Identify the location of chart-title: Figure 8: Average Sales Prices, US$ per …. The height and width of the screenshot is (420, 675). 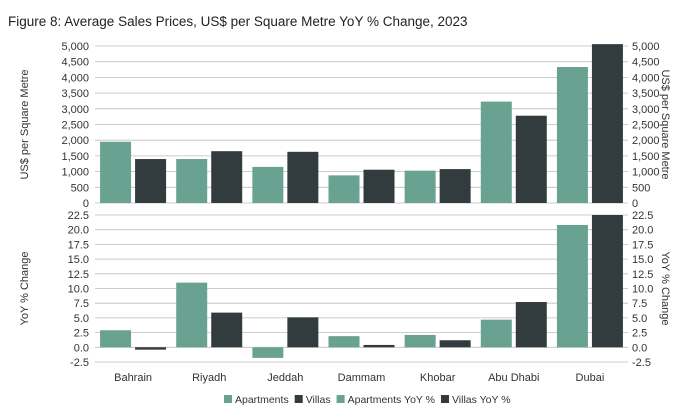
(238, 21).